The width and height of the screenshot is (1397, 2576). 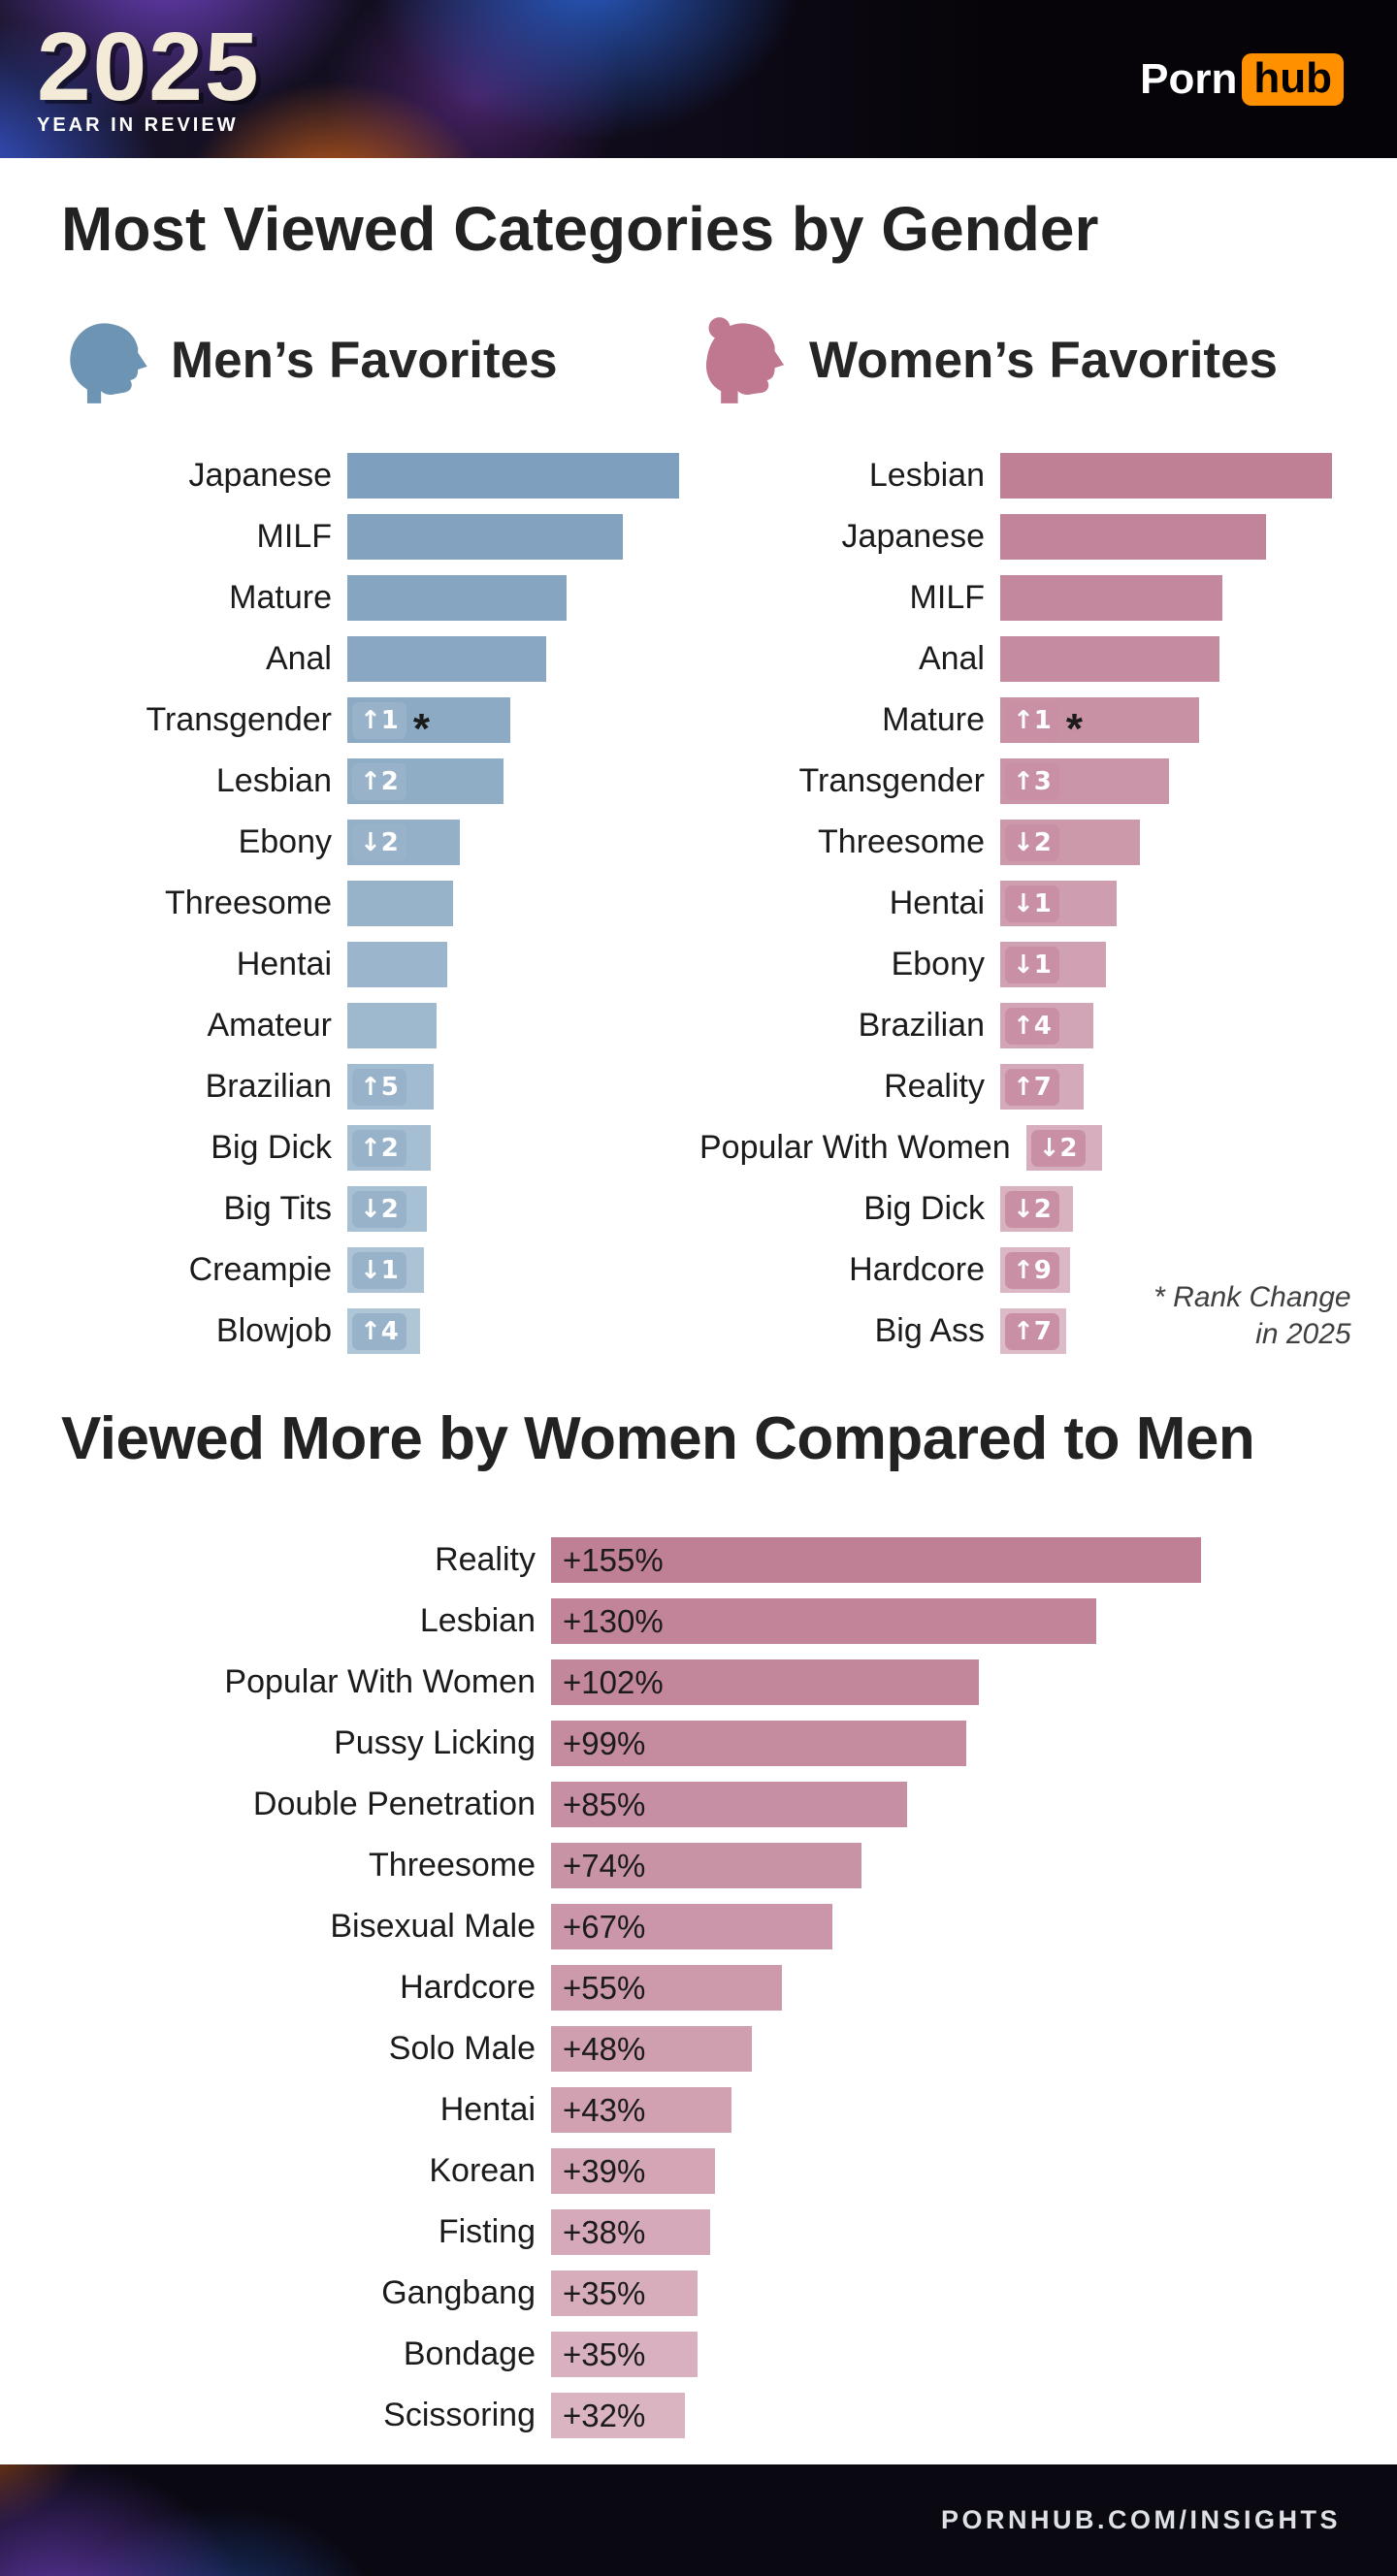 I want to click on bar-track: +38%, so click(x=876, y=2232).